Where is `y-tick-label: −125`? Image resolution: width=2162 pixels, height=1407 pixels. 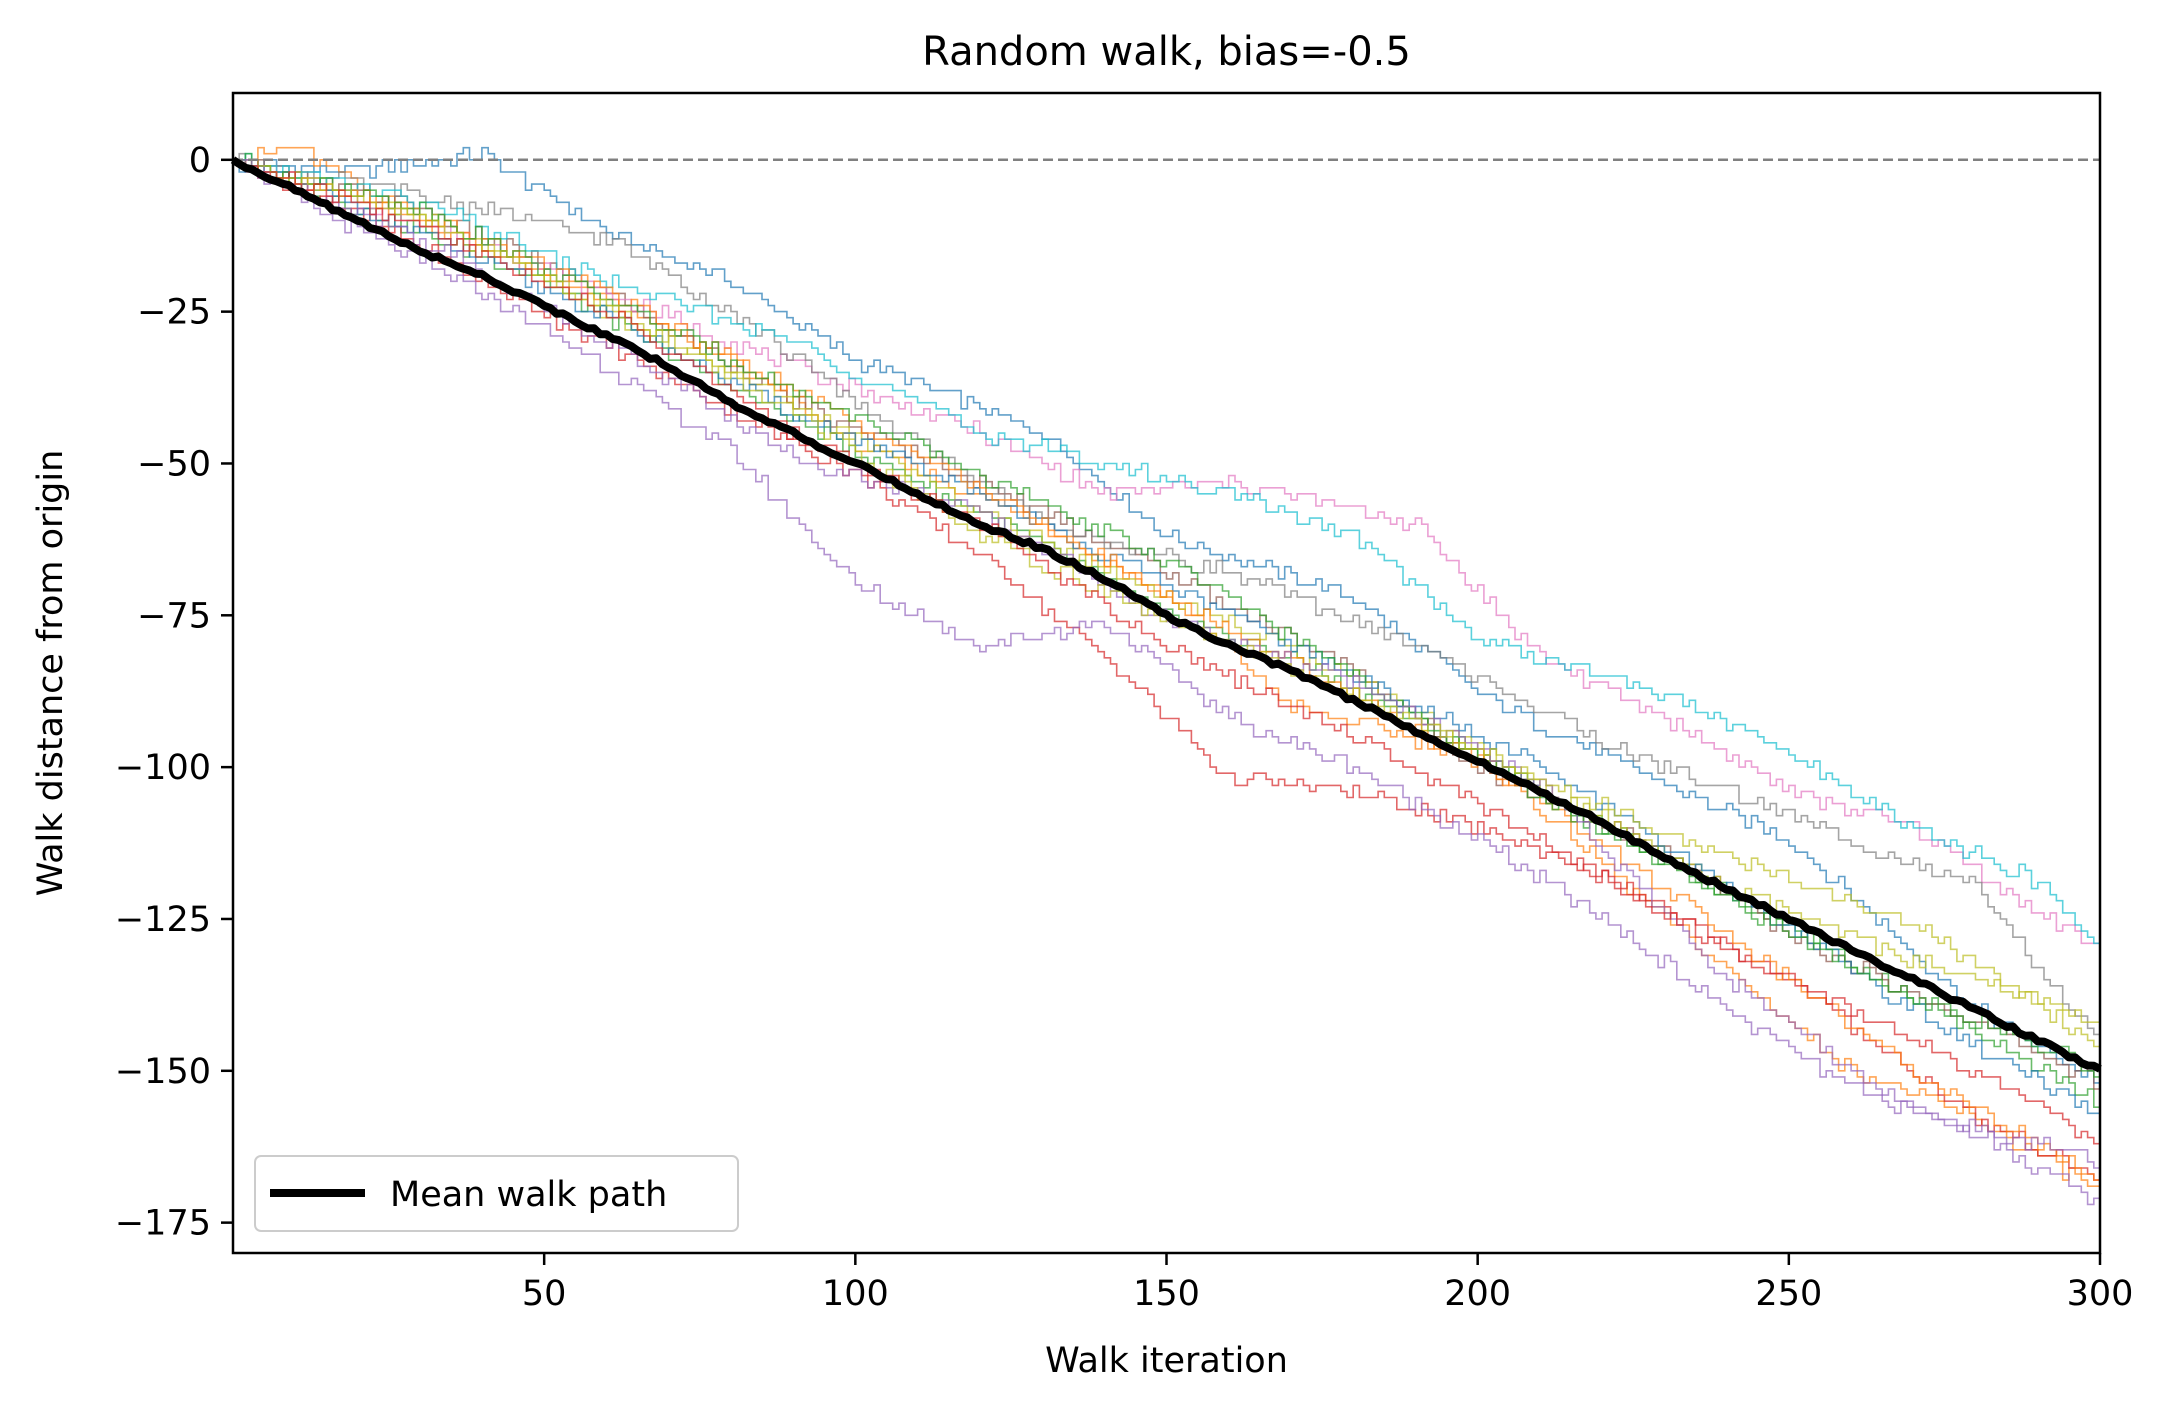 y-tick-label: −125 is located at coordinates (163, 920).